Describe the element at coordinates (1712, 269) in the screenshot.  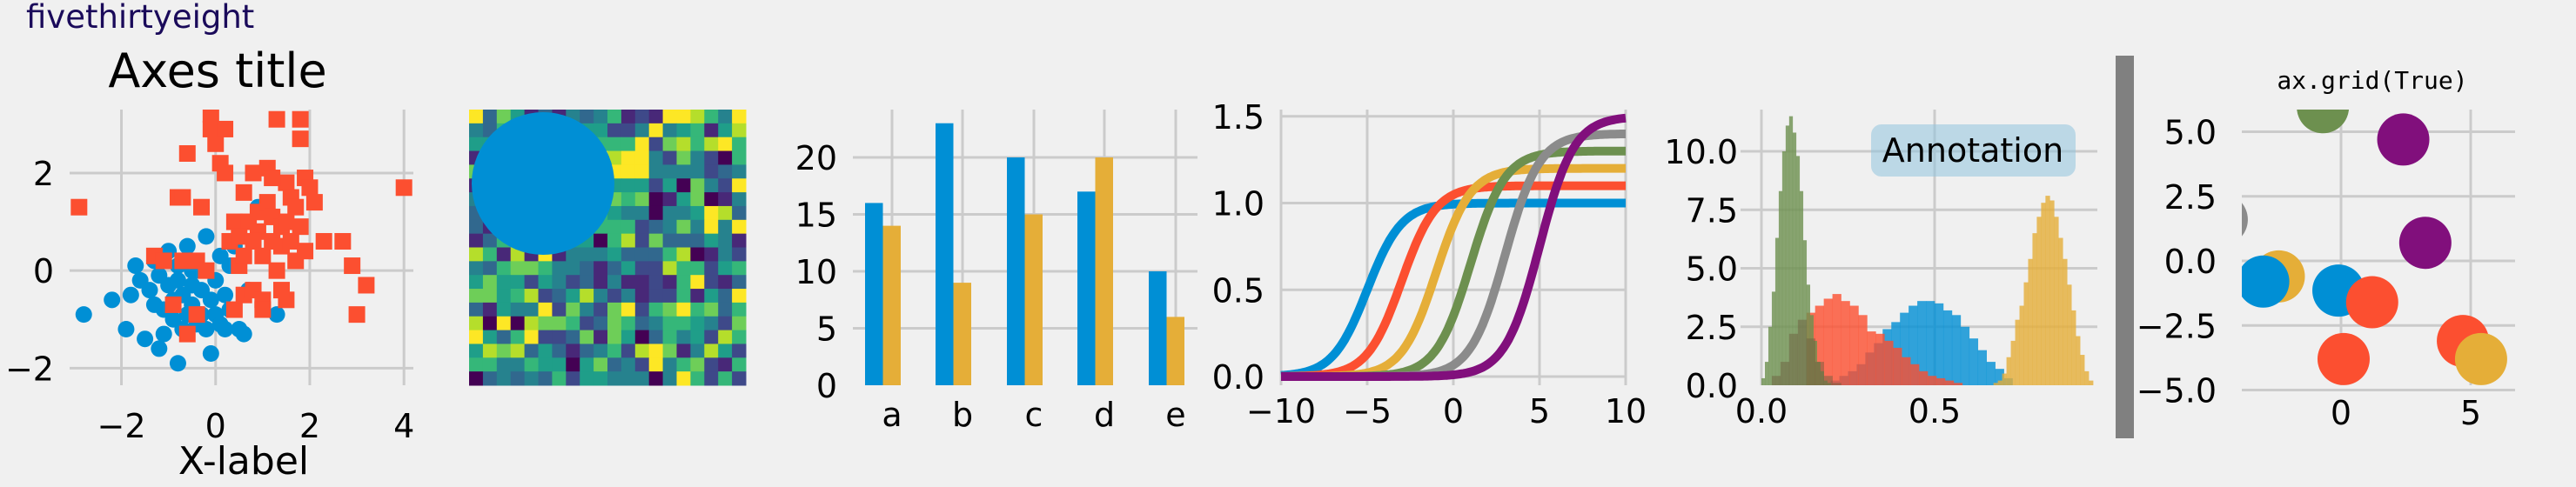
I see `y-tick-label: 5.0` at that location.